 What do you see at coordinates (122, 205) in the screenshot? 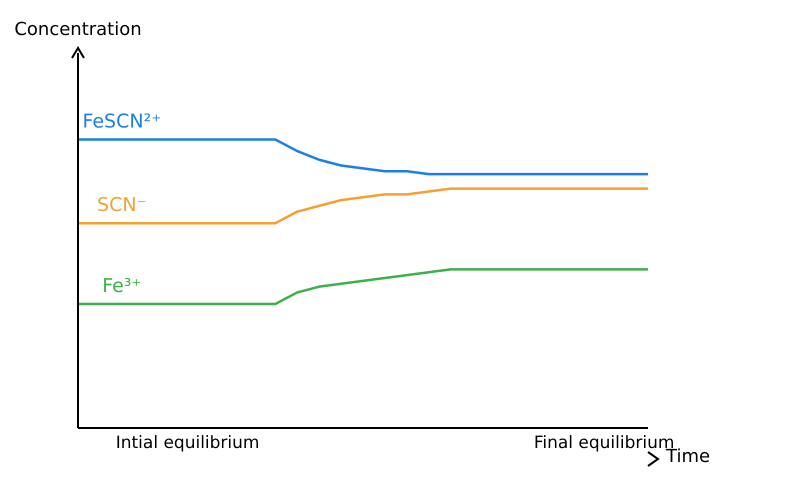
I see `series-label: SCN⁻` at bounding box center [122, 205].